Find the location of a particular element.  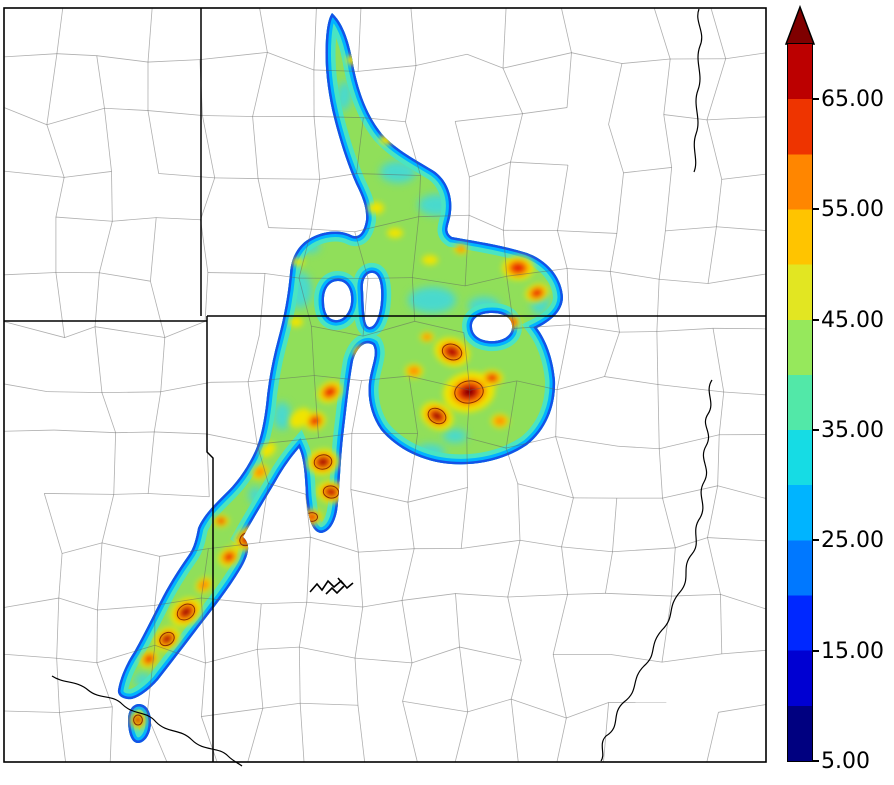

colorbar-tick-label: 25.00 is located at coordinates (852, 541).